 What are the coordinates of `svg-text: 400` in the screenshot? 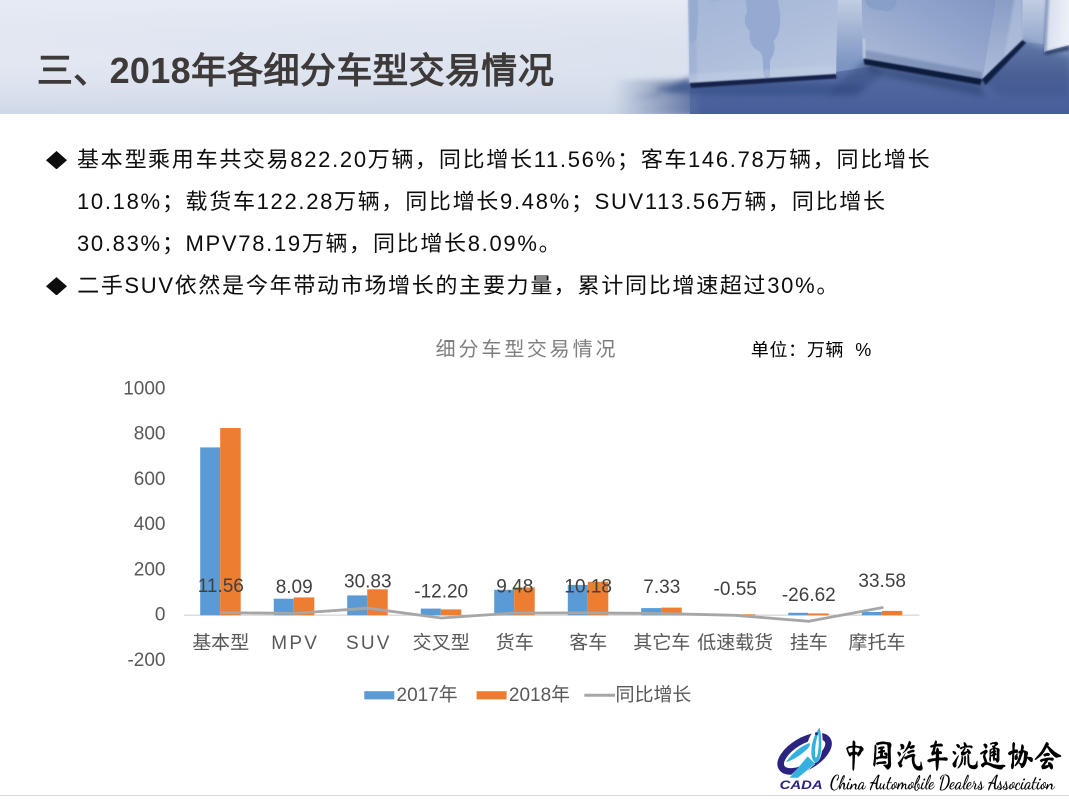 It's located at (150, 524).